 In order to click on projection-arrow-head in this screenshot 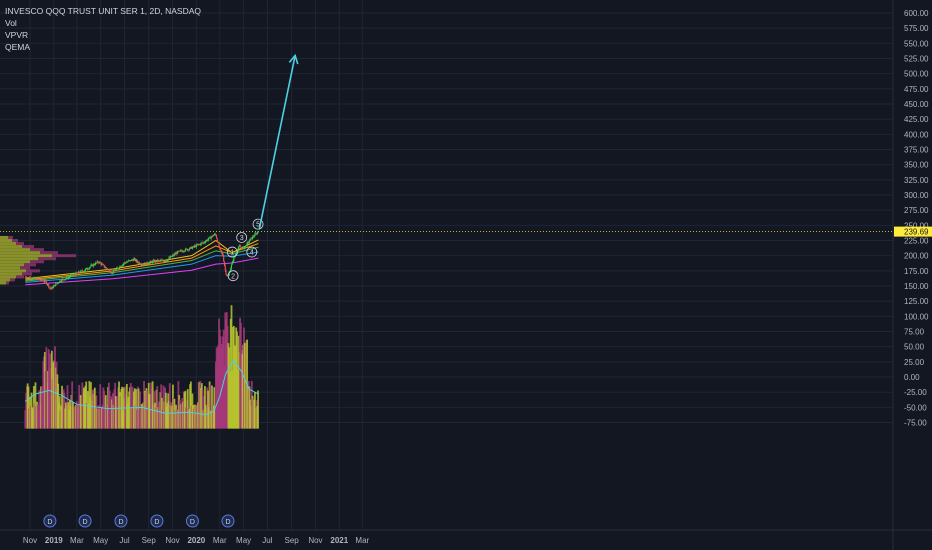, I will do `click(293, 59)`.